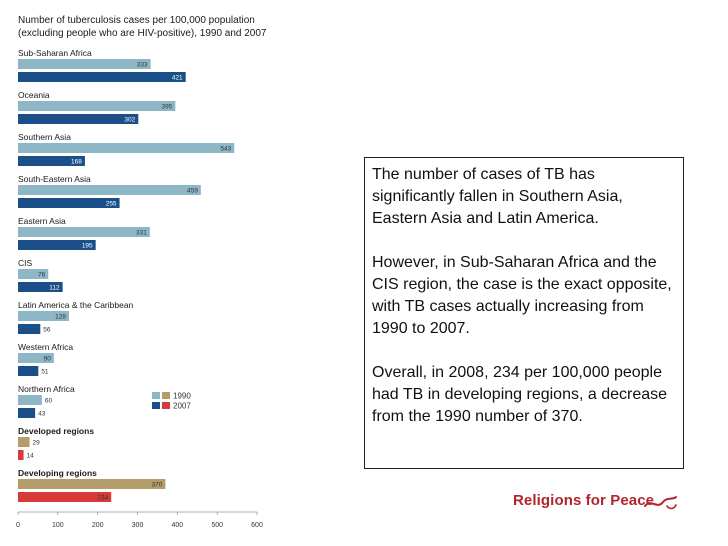 The height and width of the screenshot is (546, 728). Describe the element at coordinates (47, 330) in the screenshot. I see `data-label-latin-america-and-the-caribbean-2007: 56` at that location.